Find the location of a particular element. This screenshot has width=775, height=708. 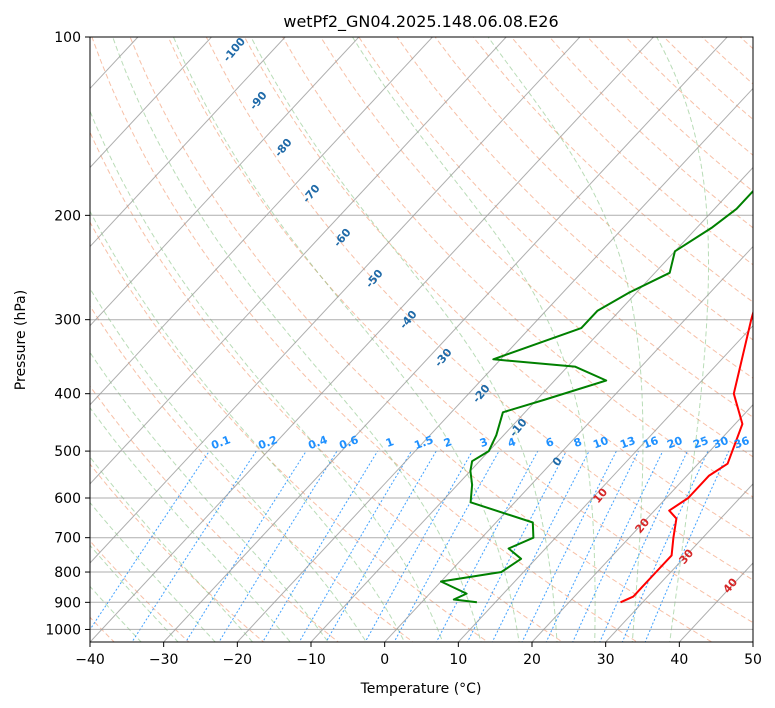

y-tick-label: 400 is located at coordinates (67, 395).